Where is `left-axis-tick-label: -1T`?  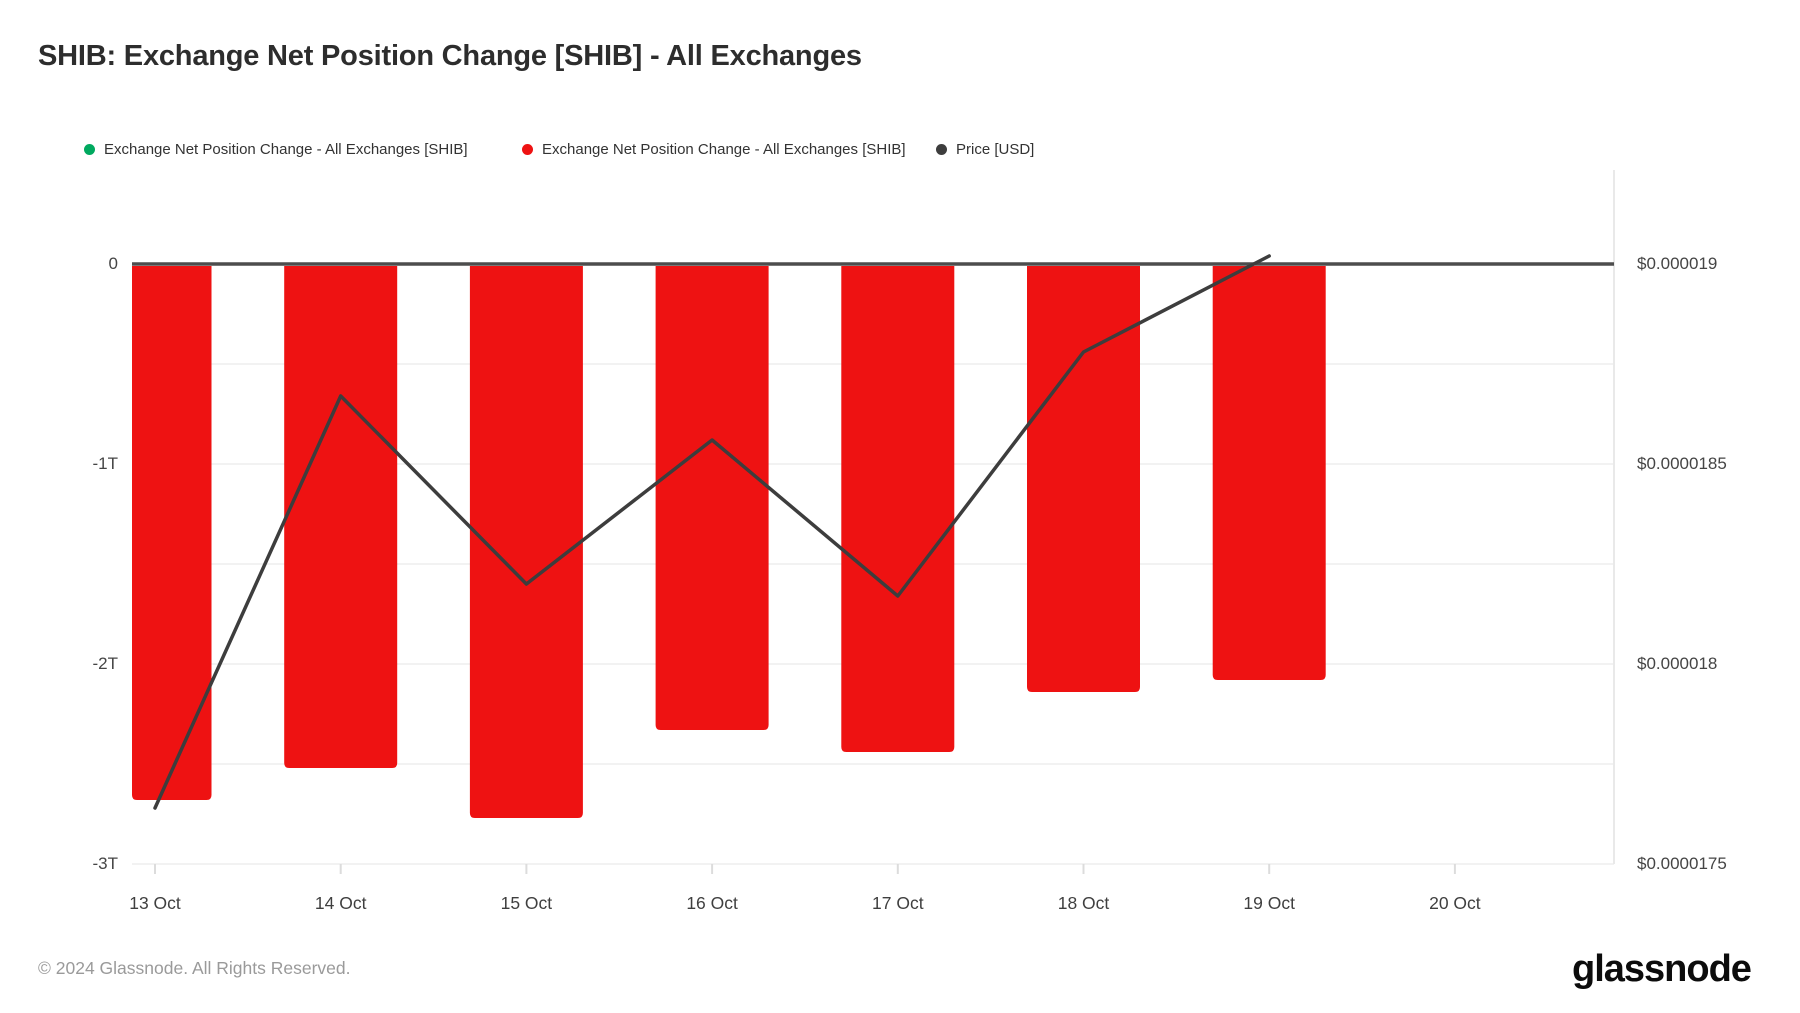 left-axis-tick-label: -1T is located at coordinates (105, 463).